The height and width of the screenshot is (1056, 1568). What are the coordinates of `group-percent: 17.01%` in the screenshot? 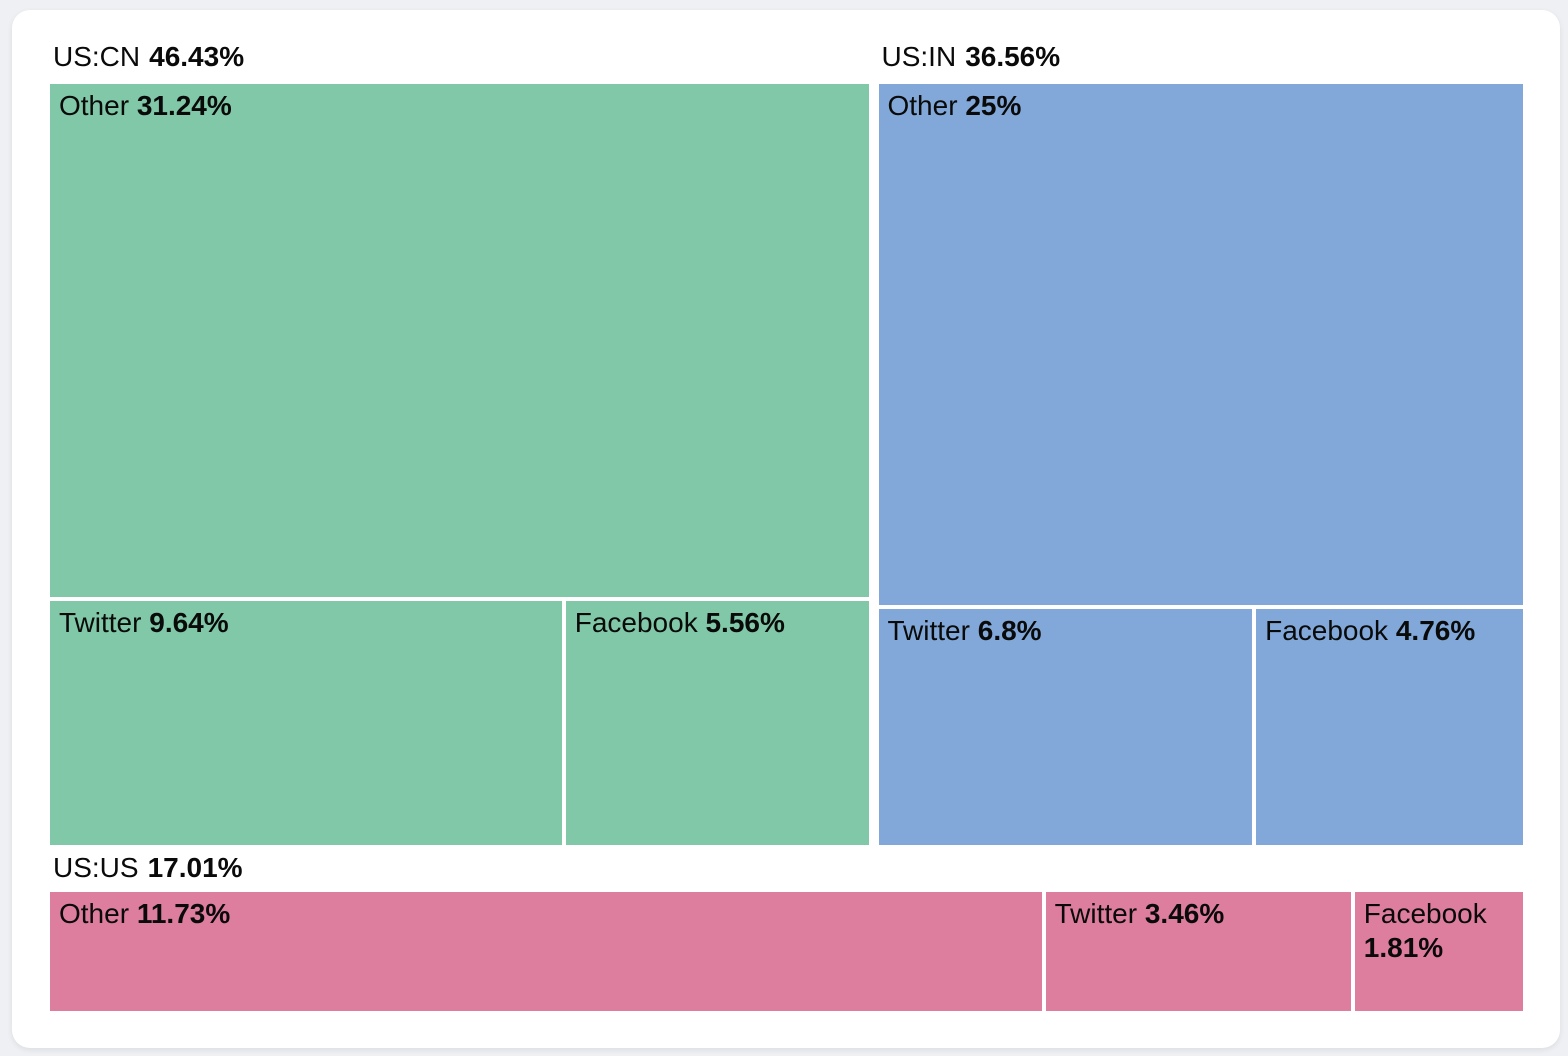 It's located at (195, 868).